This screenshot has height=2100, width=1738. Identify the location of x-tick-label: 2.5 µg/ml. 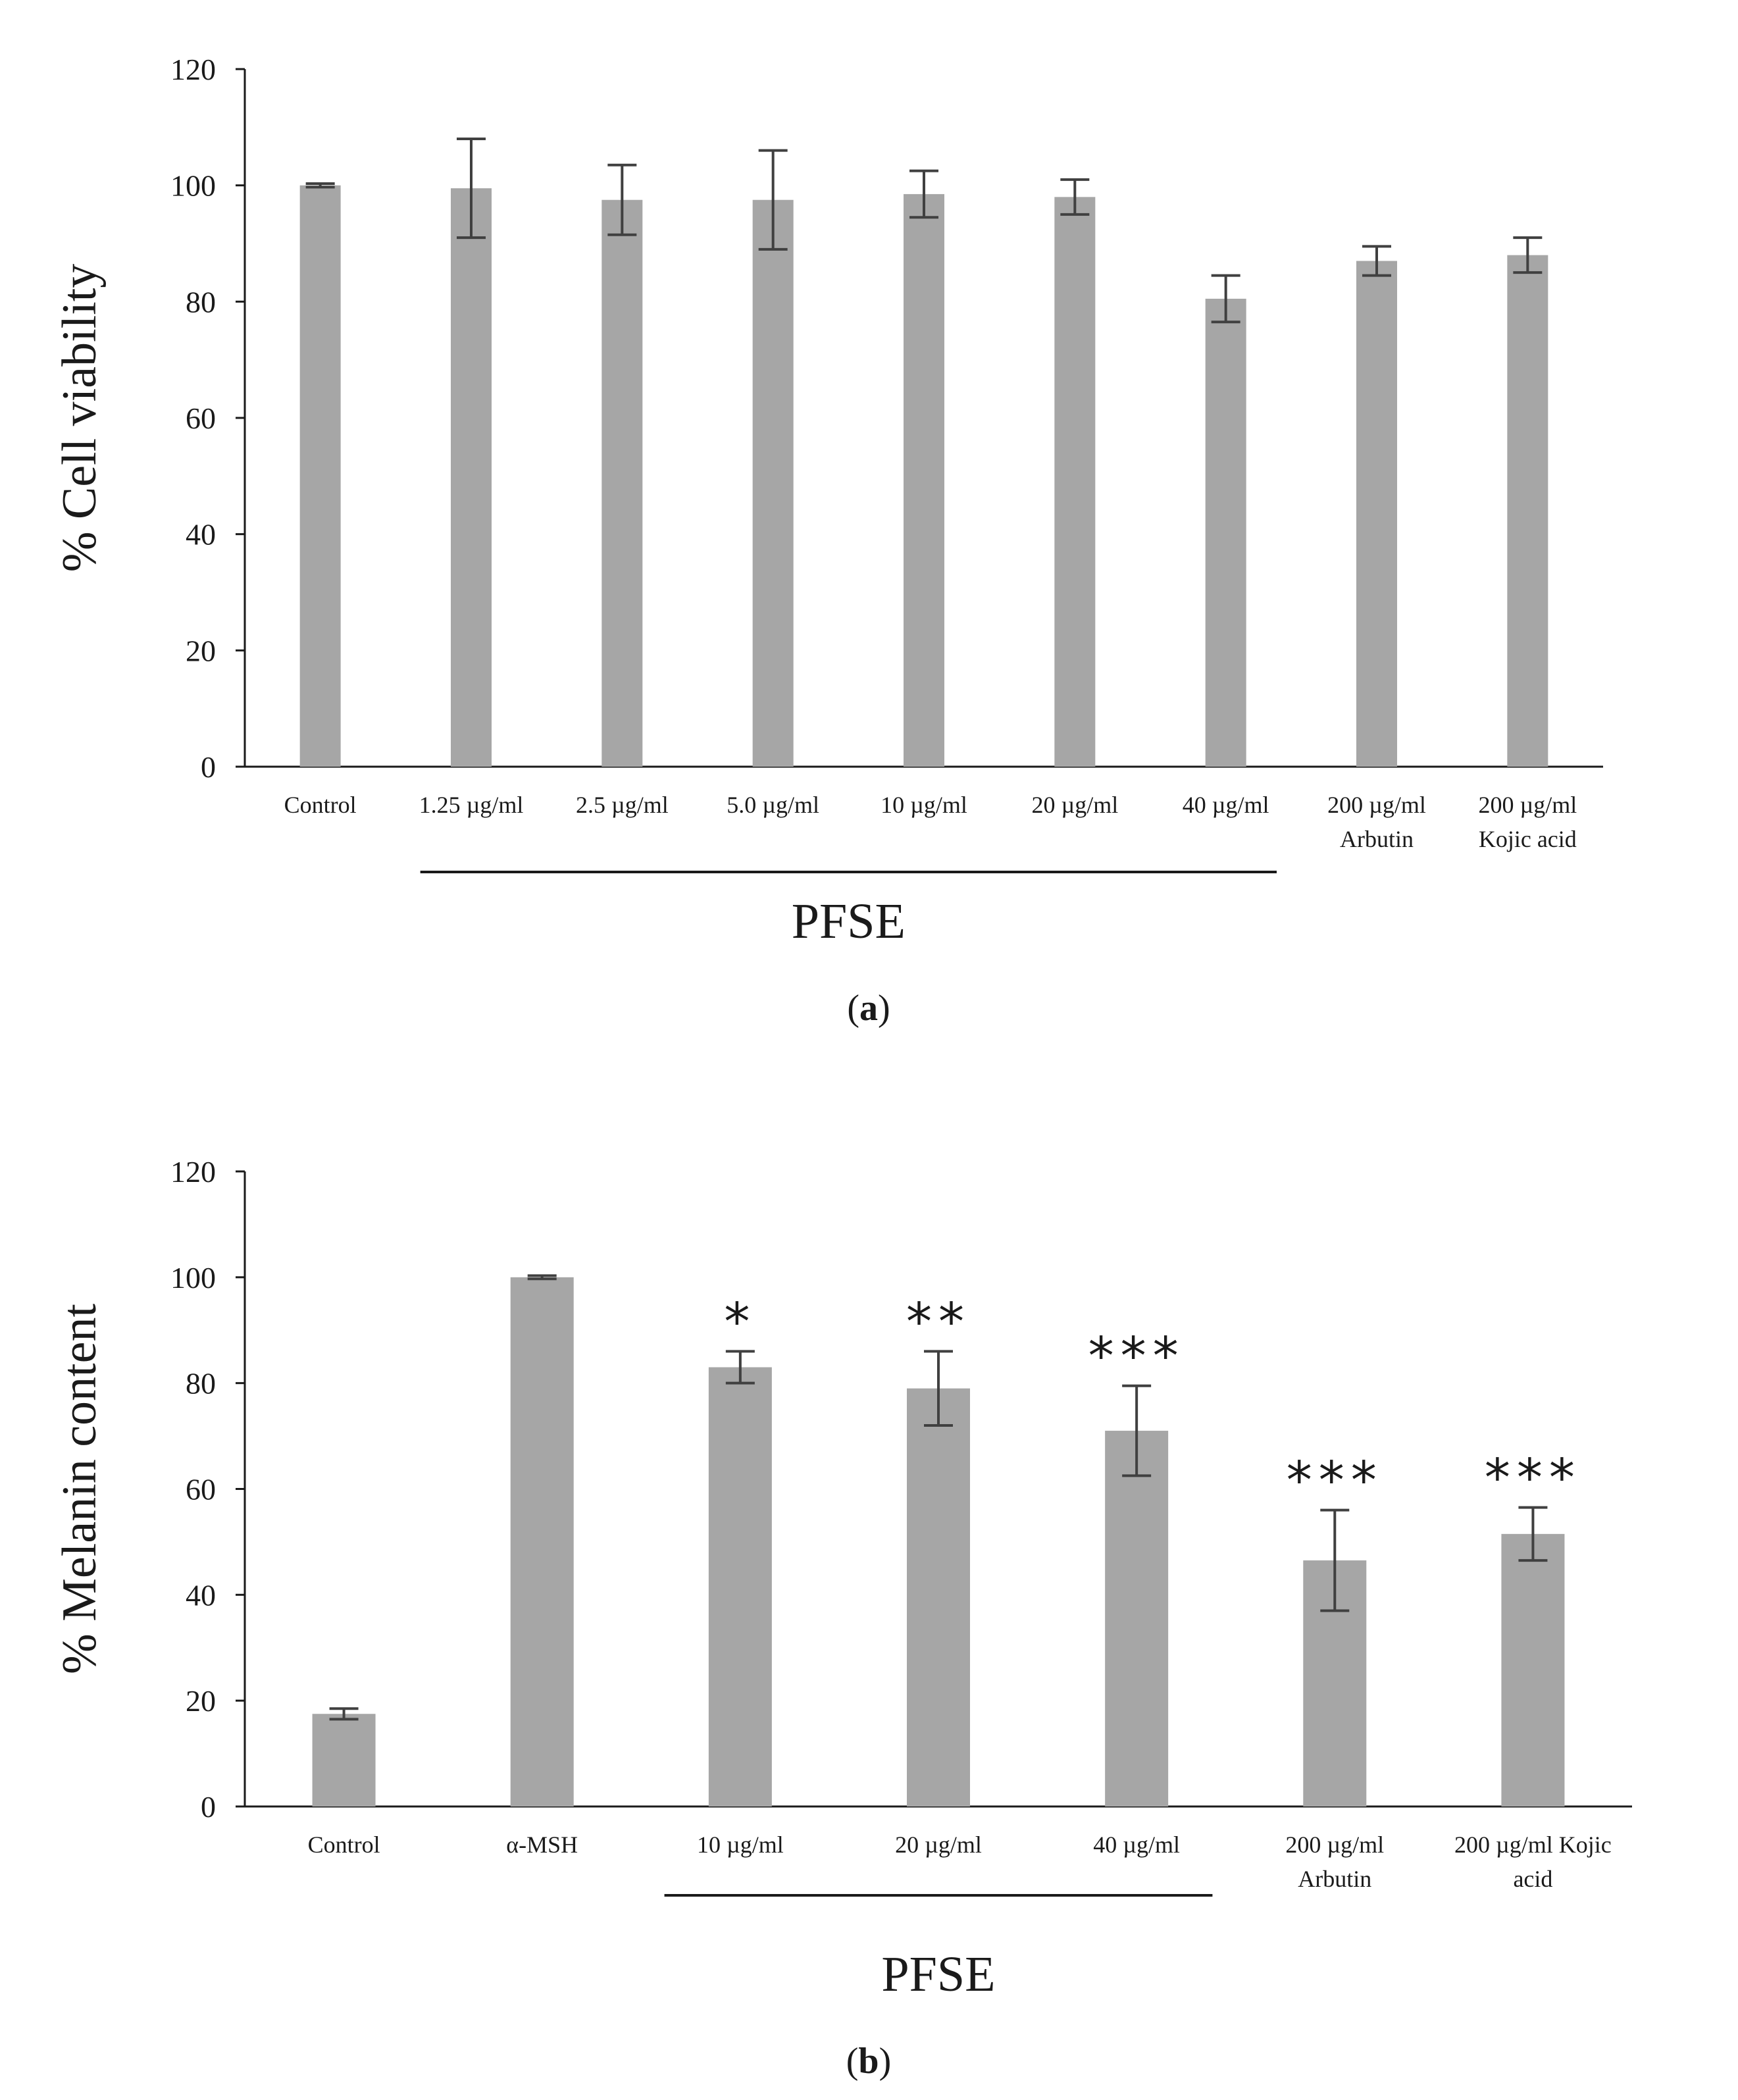
(622, 805).